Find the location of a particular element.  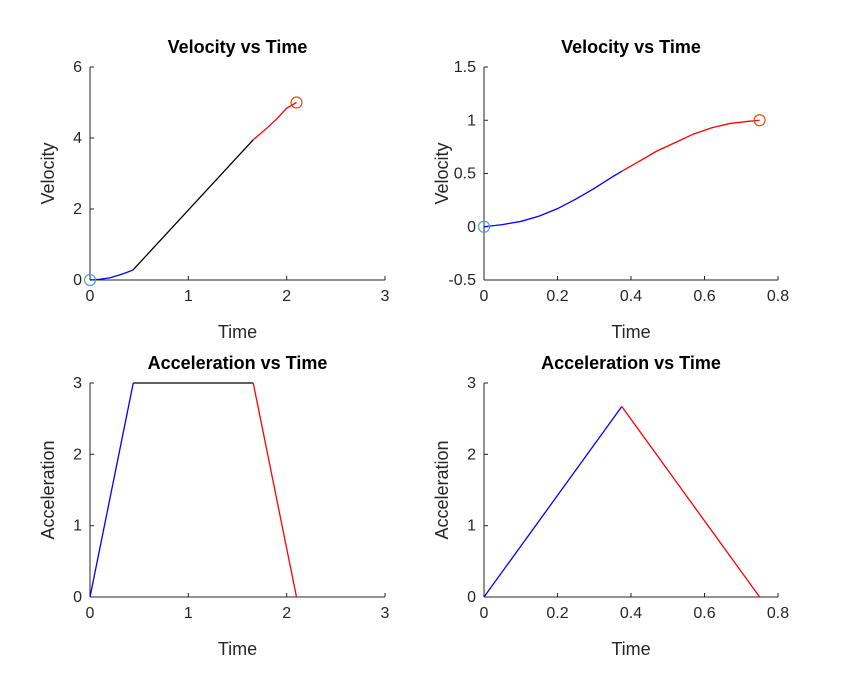

y-tick-label: 4 is located at coordinates (77, 138).